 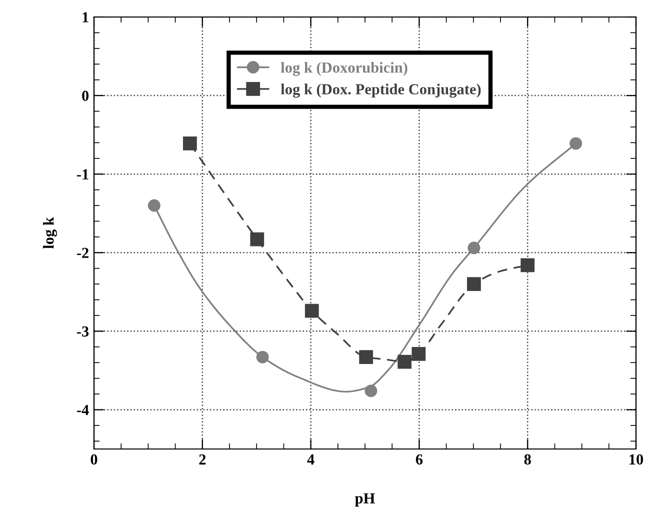 What do you see at coordinates (365, 500) in the screenshot?
I see `x-axis-title: pH` at bounding box center [365, 500].